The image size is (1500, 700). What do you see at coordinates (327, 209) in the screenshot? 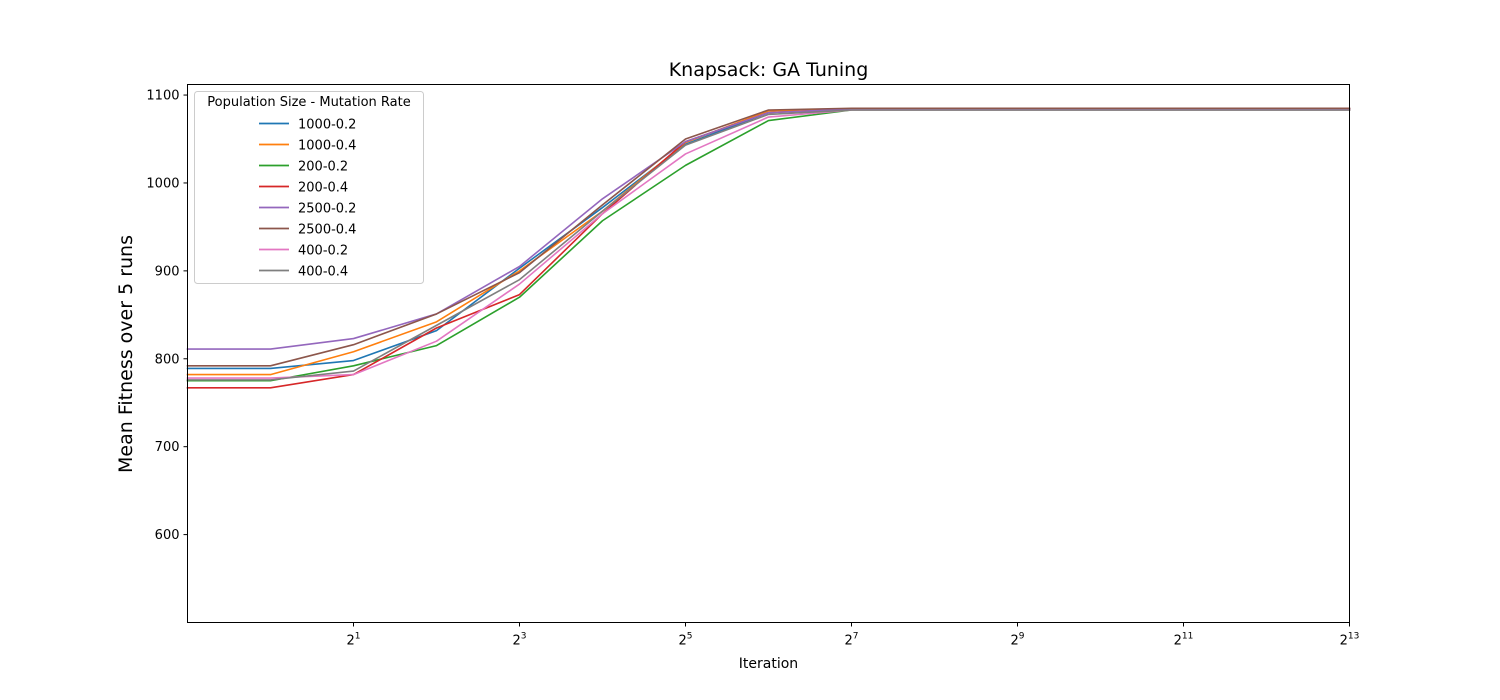
I see `legend-label: 2500-0.2` at bounding box center [327, 209].